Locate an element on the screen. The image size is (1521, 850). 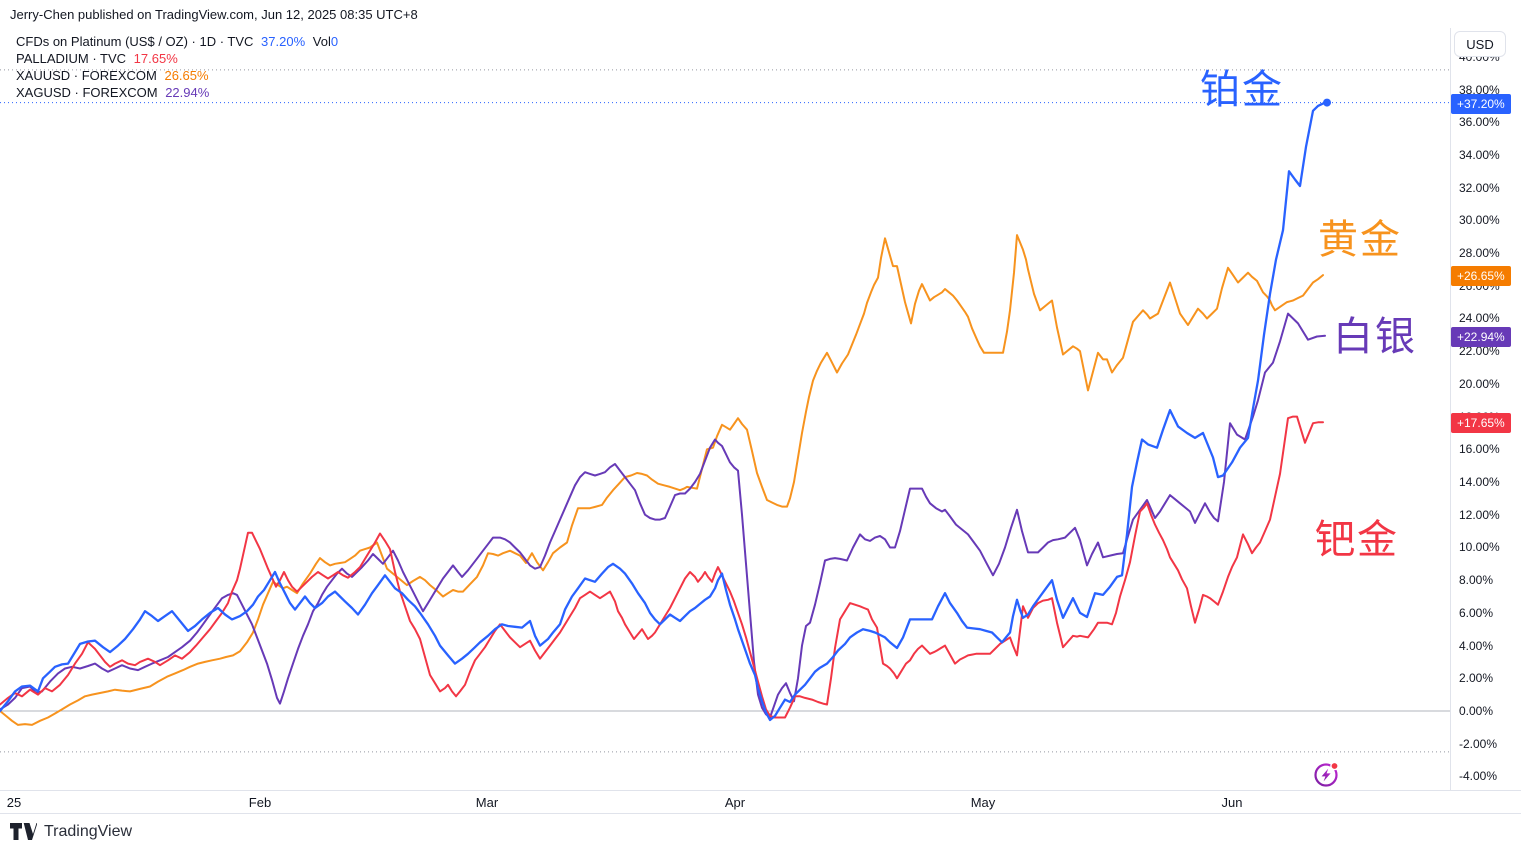
annotation-label: 钯金 is located at coordinates (1357, 540).